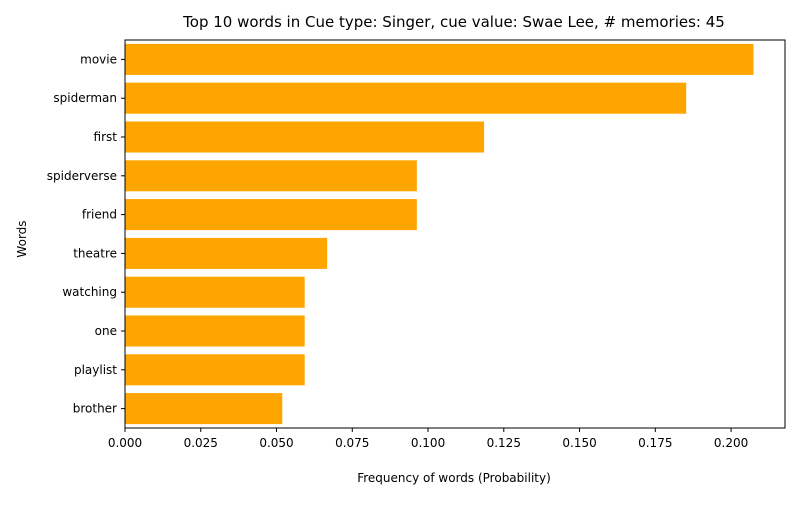  I want to click on x-tick-label: 0.200, so click(731, 443).